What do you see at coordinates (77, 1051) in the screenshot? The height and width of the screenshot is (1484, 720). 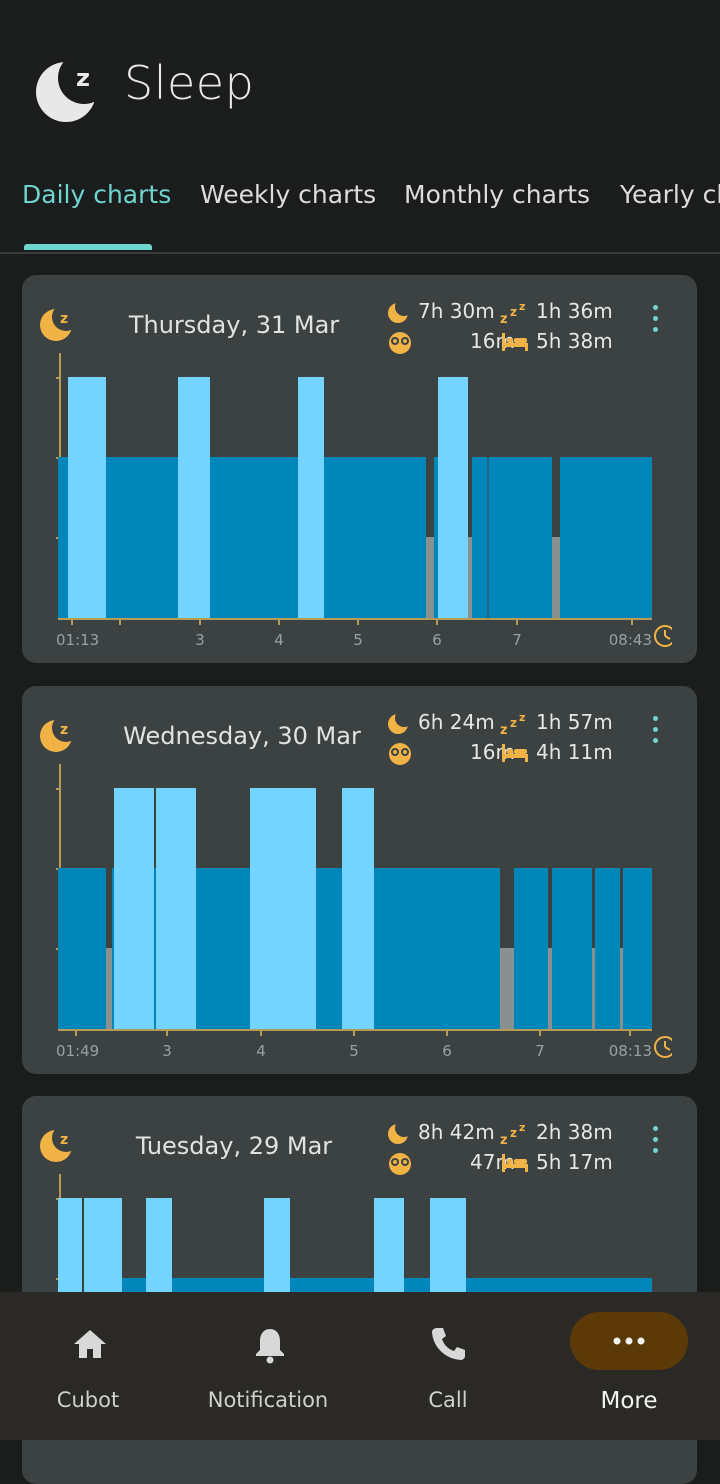 I see `chart-start-time: 01:49` at bounding box center [77, 1051].